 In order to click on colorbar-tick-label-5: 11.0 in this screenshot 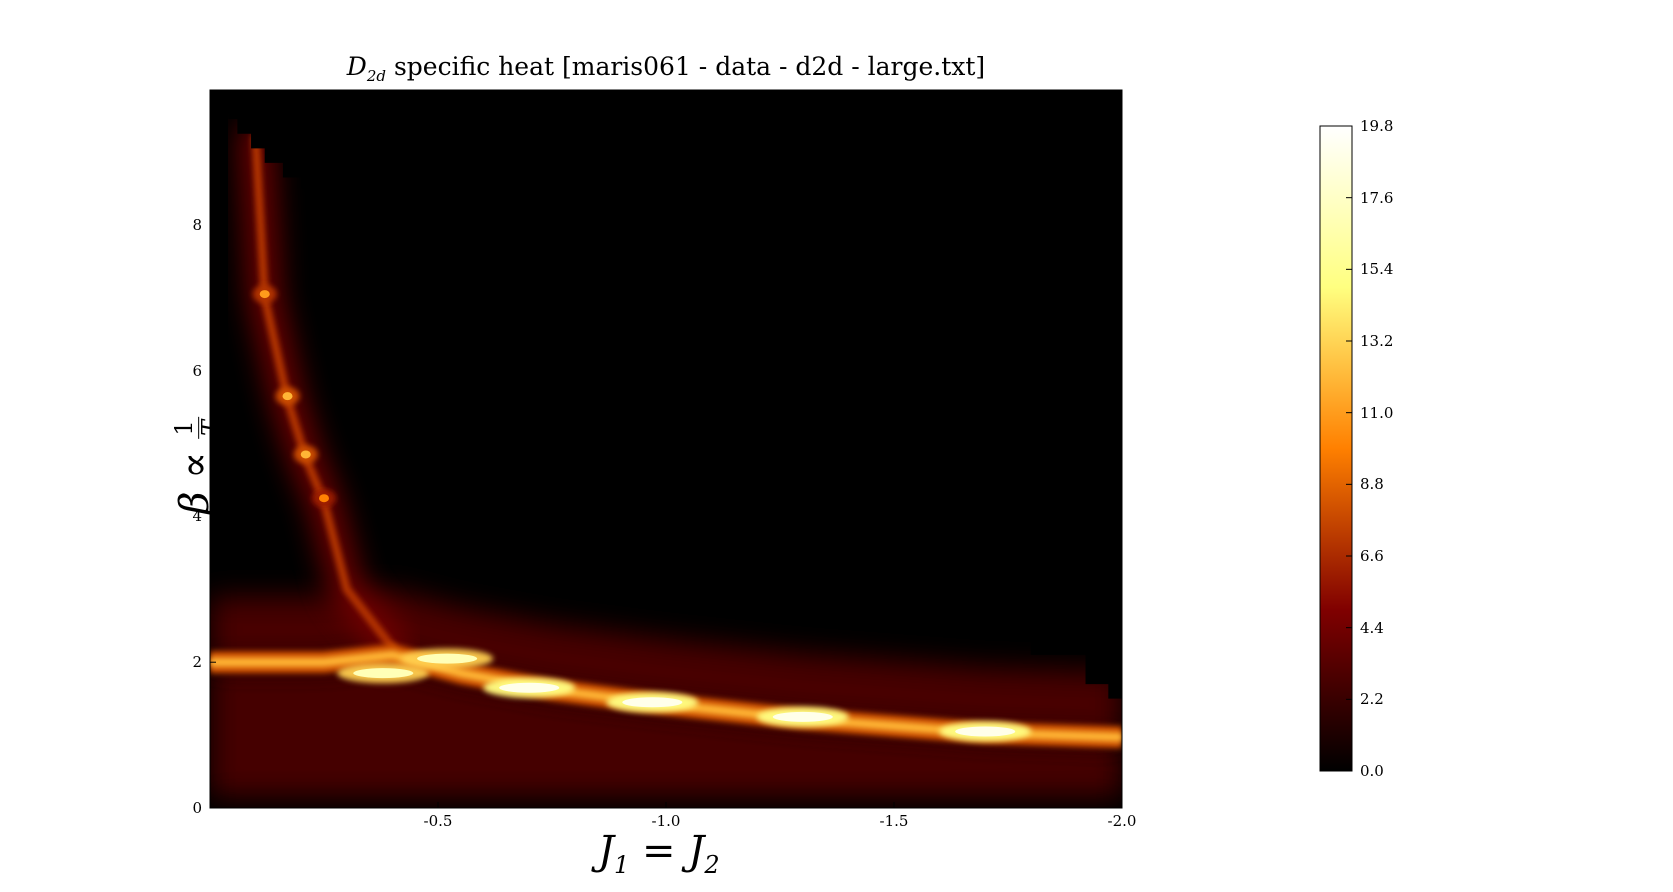, I will do `click(1377, 412)`.